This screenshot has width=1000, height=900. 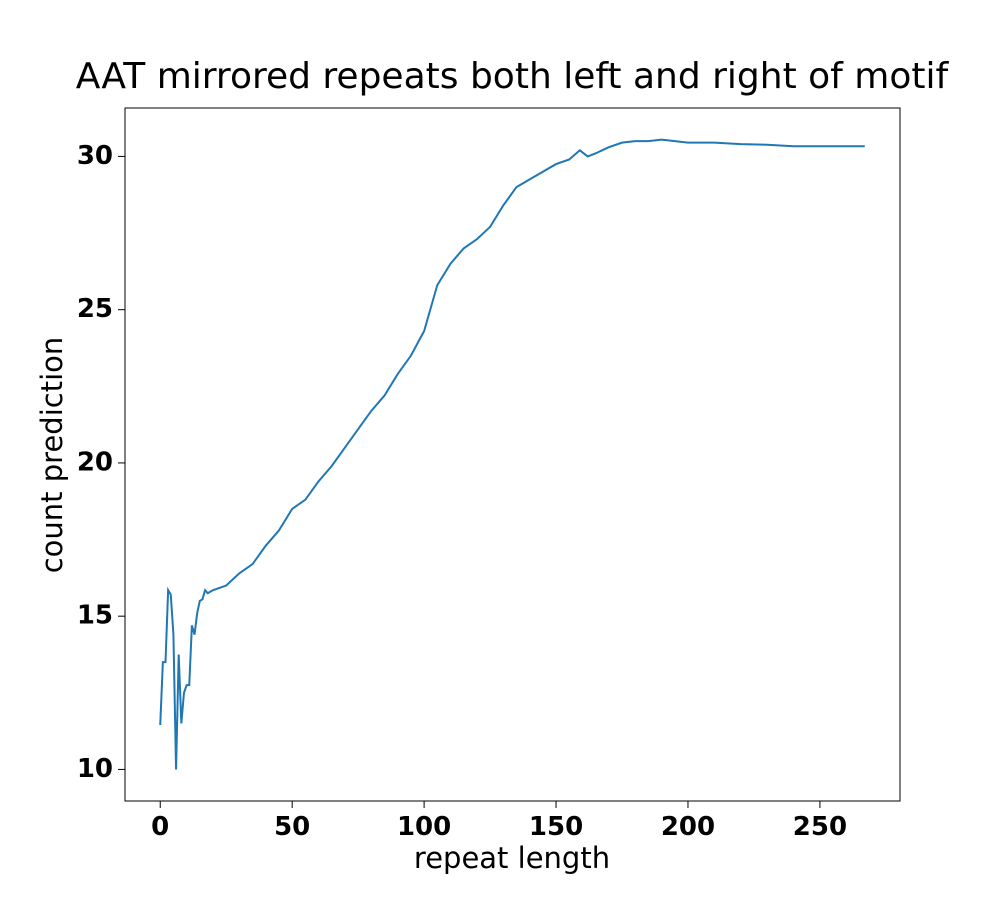 I want to click on x-tick-label: 200, so click(x=688, y=827).